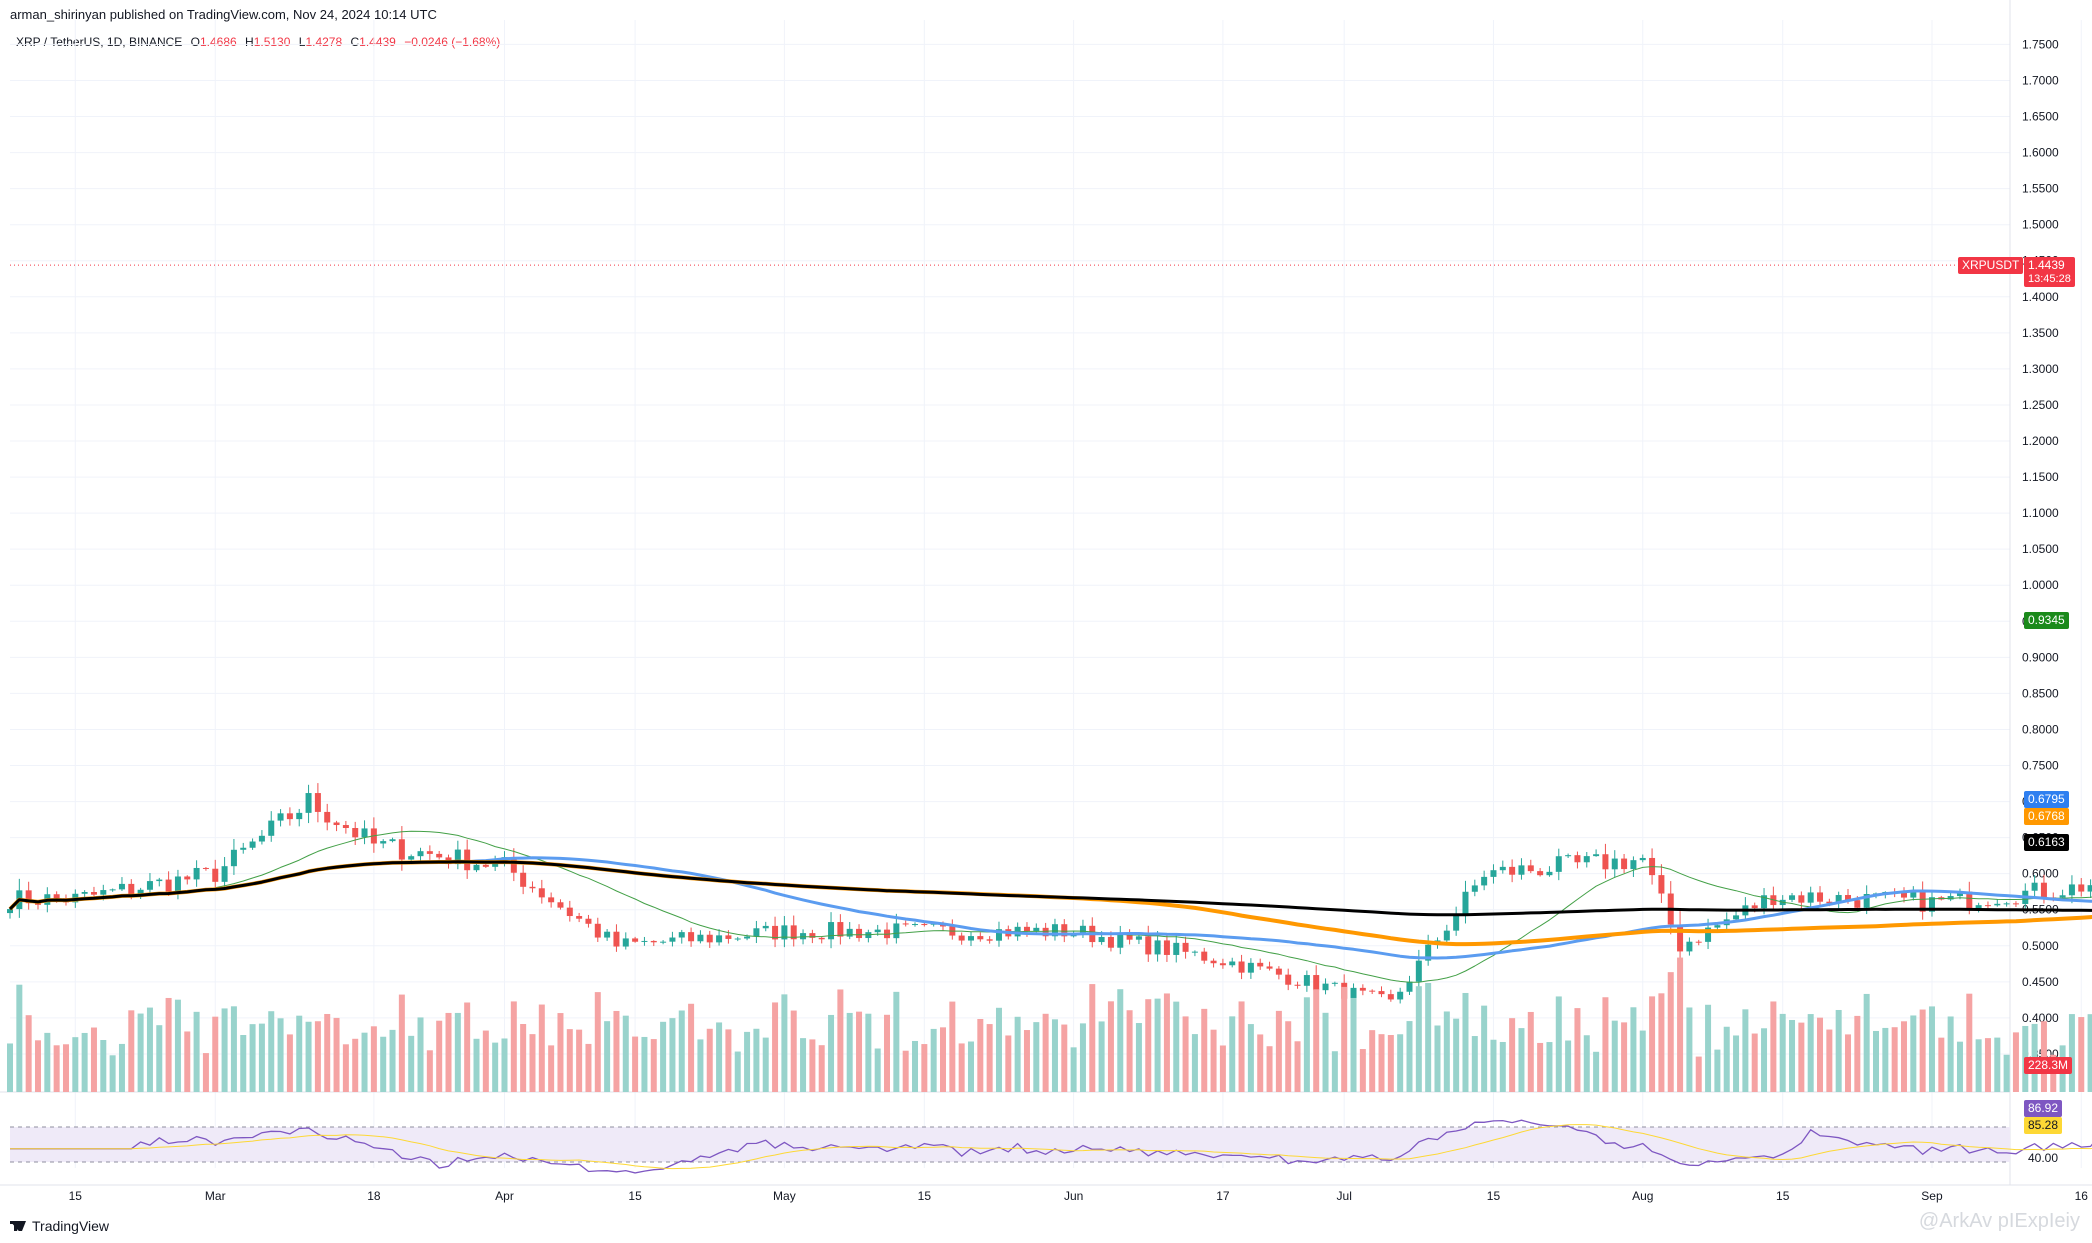 Image resolution: width=2092 pixels, height=1243 pixels. Describe the element at coordinates (2049, 279) in the screenshot. I see `countdown-value: 13:45:28` at that location.